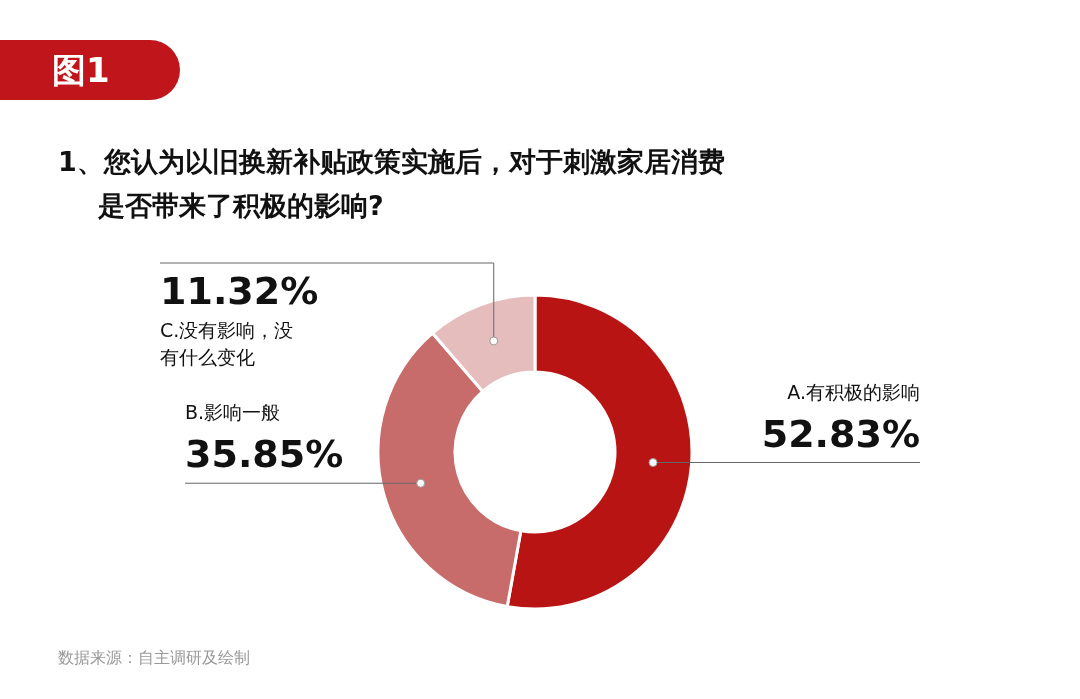  Describe the element at coordinates (392, 184) in the screenshot. I see `chart-title: 1、您认为以旧换新补贴政策实施后，对于刺激家居消费是否带来了积极的影响?` at that location.